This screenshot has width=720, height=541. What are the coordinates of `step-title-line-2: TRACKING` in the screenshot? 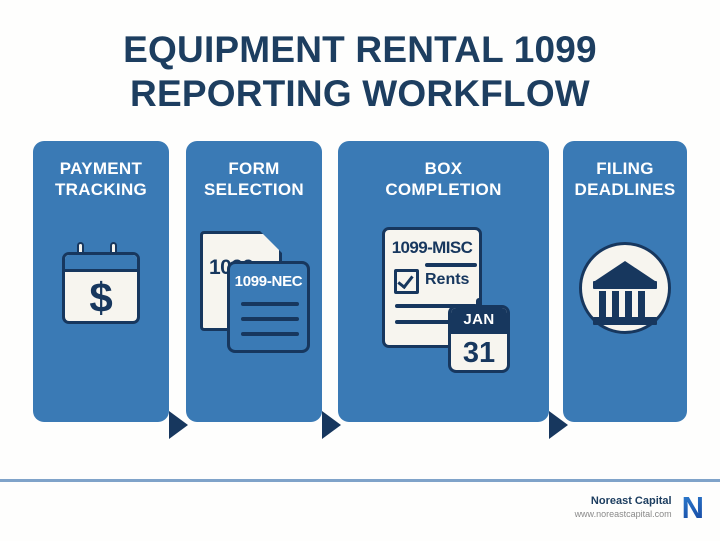 It's located at (101, 189).